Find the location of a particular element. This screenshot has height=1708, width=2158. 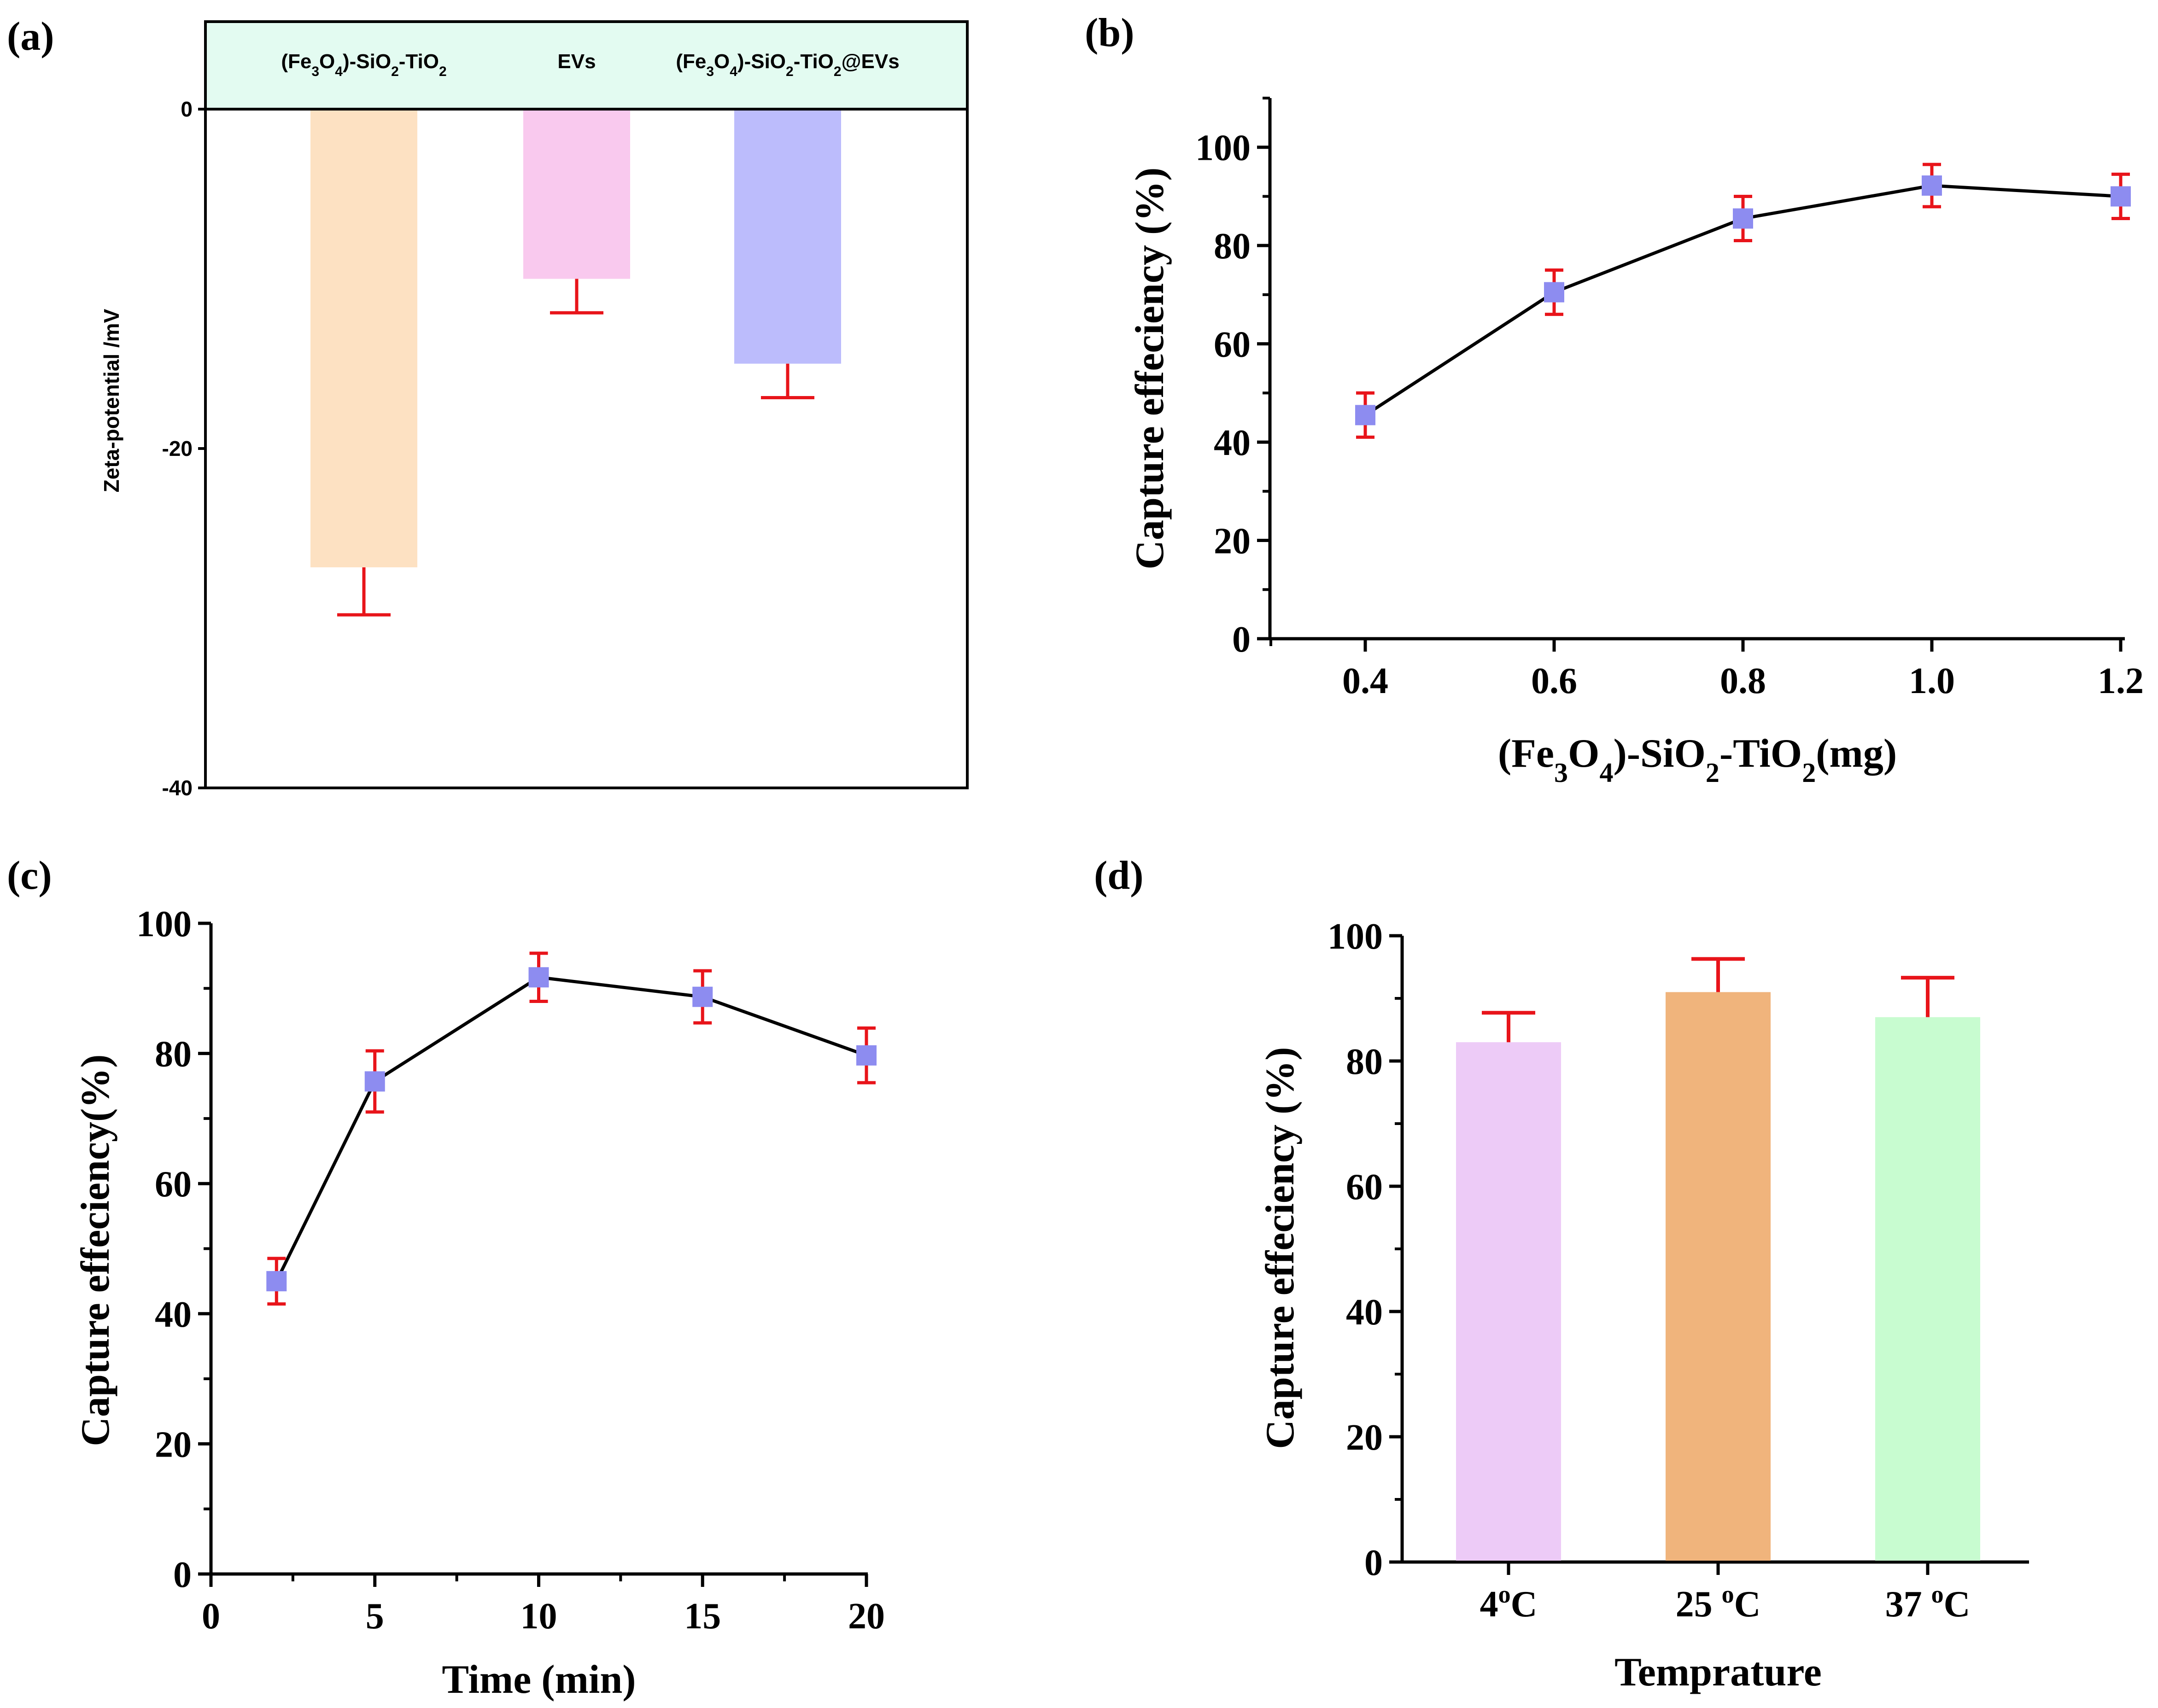

y-tick-label-a: -40 is located at coordinates (178, 788).